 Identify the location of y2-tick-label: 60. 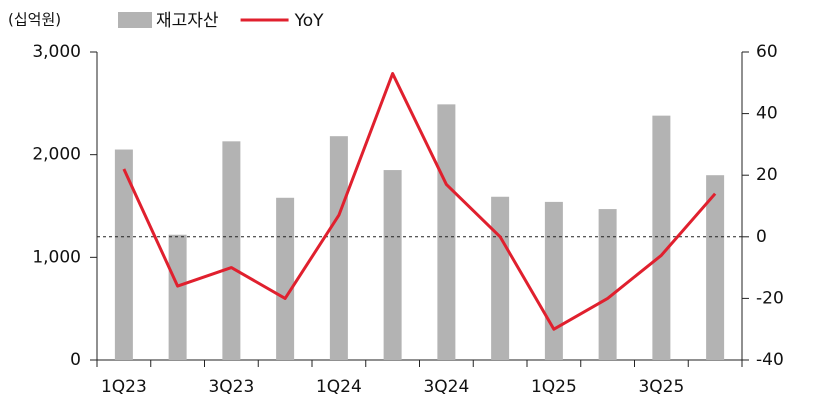
(767, 52).